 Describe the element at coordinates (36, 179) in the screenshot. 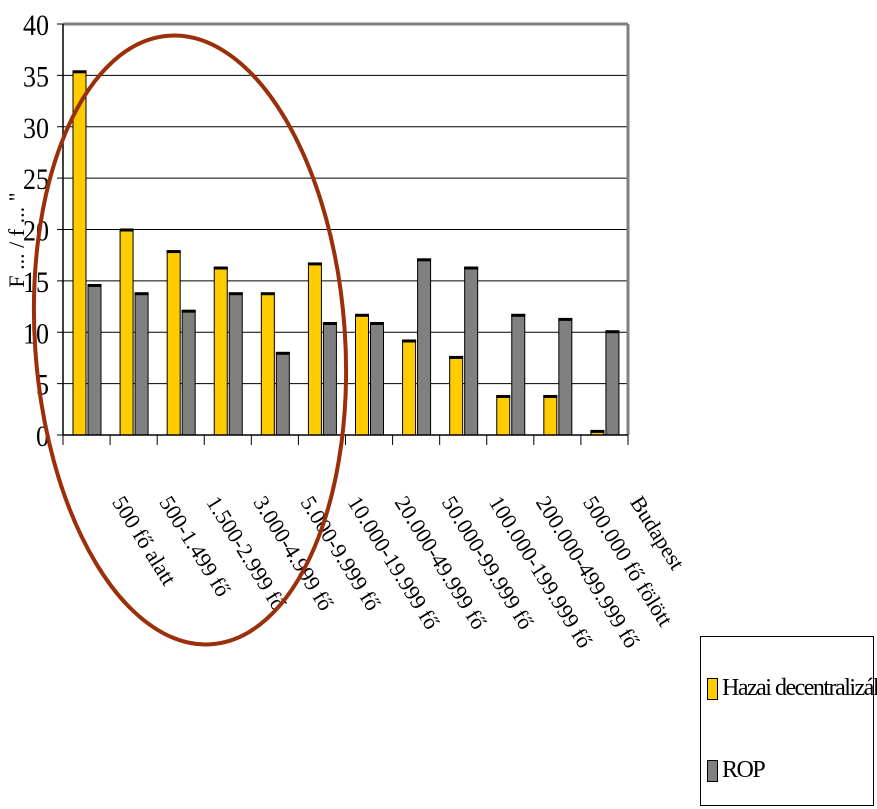

I see `y-tick-label: 25` at that location.